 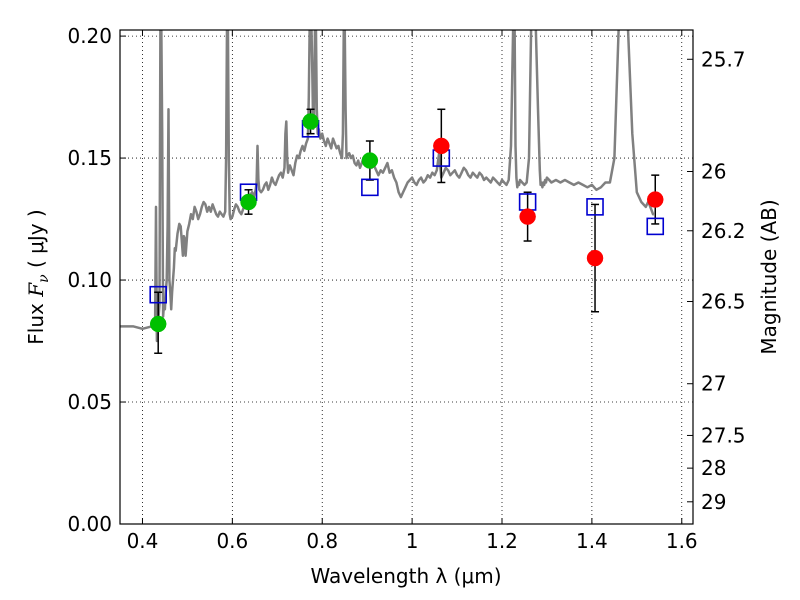 I want to click on y2-tick-label: 26, so click(x=713, y=171).